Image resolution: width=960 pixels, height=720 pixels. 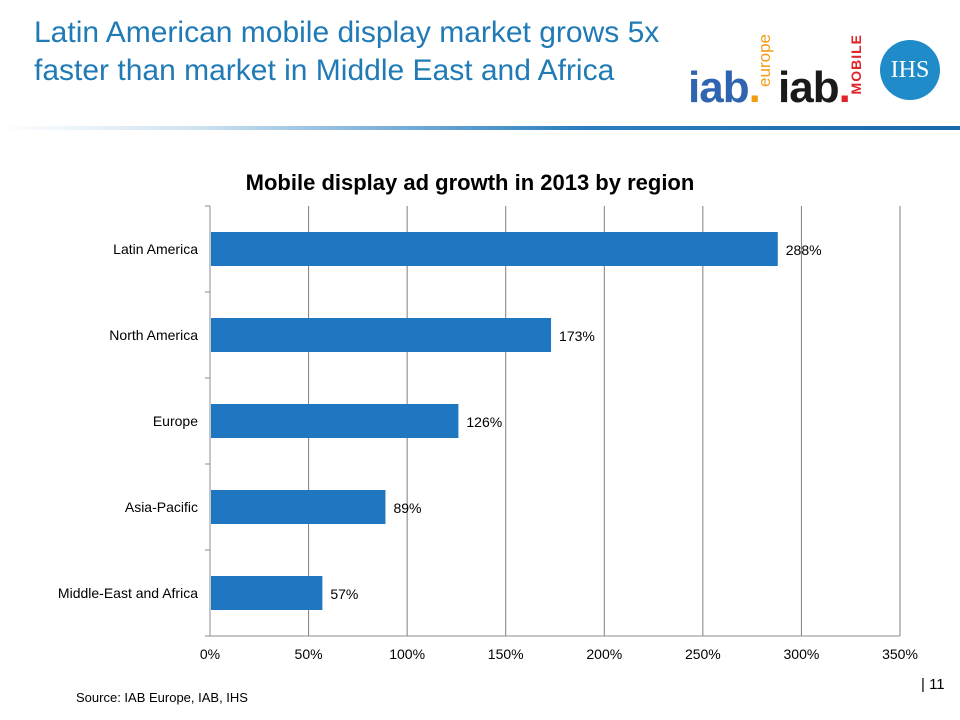 What do you see at coordinates (804, 250) in the screenshot?
I see `value-label: 288%` at bounding box center [804, 250].